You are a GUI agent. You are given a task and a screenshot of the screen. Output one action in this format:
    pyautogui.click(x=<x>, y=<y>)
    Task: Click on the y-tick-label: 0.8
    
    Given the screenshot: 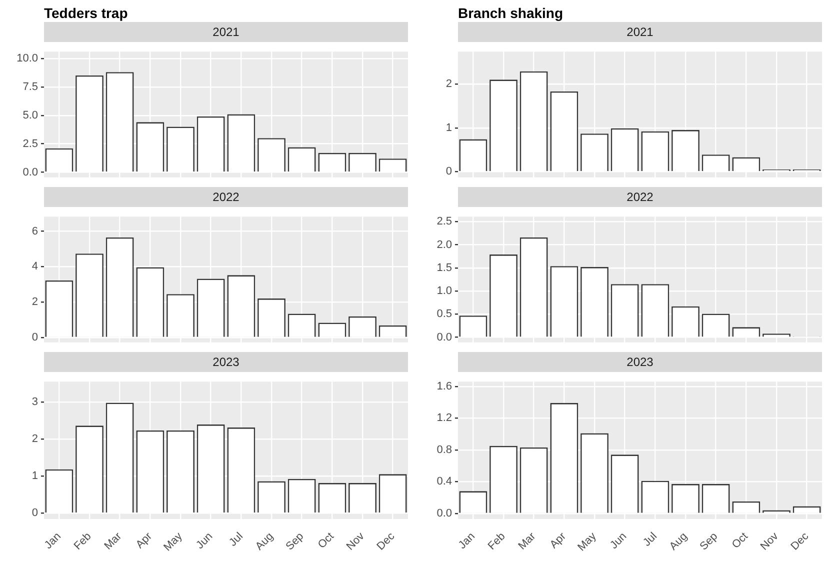 What is the action you would take?
    pyautogui.click(x=444, y=450)
    